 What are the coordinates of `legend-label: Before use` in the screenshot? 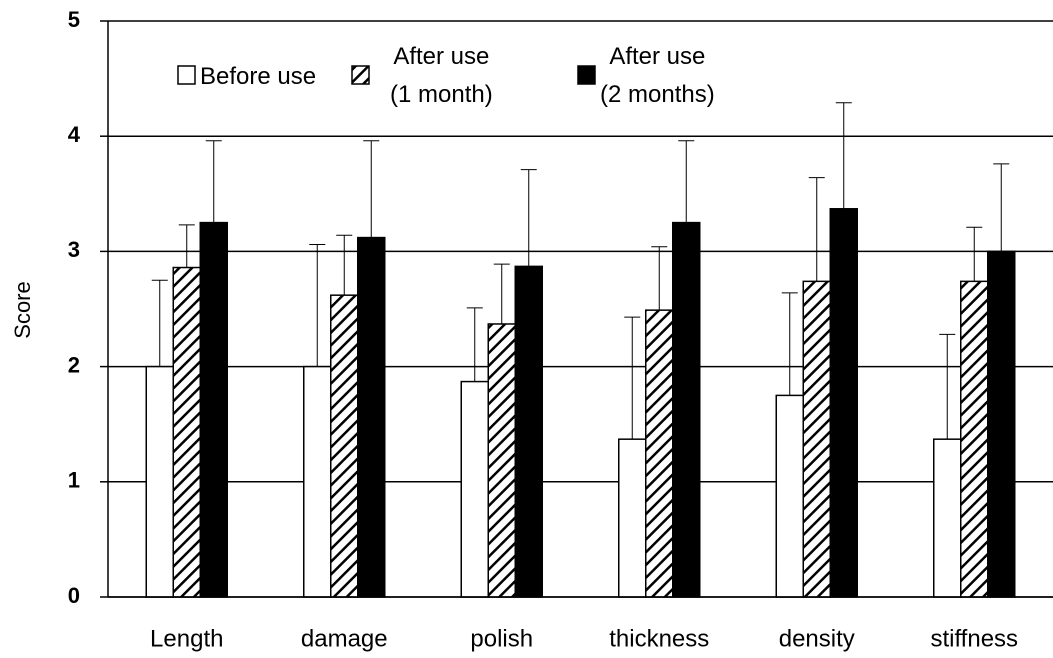 It's located at (258, 76).